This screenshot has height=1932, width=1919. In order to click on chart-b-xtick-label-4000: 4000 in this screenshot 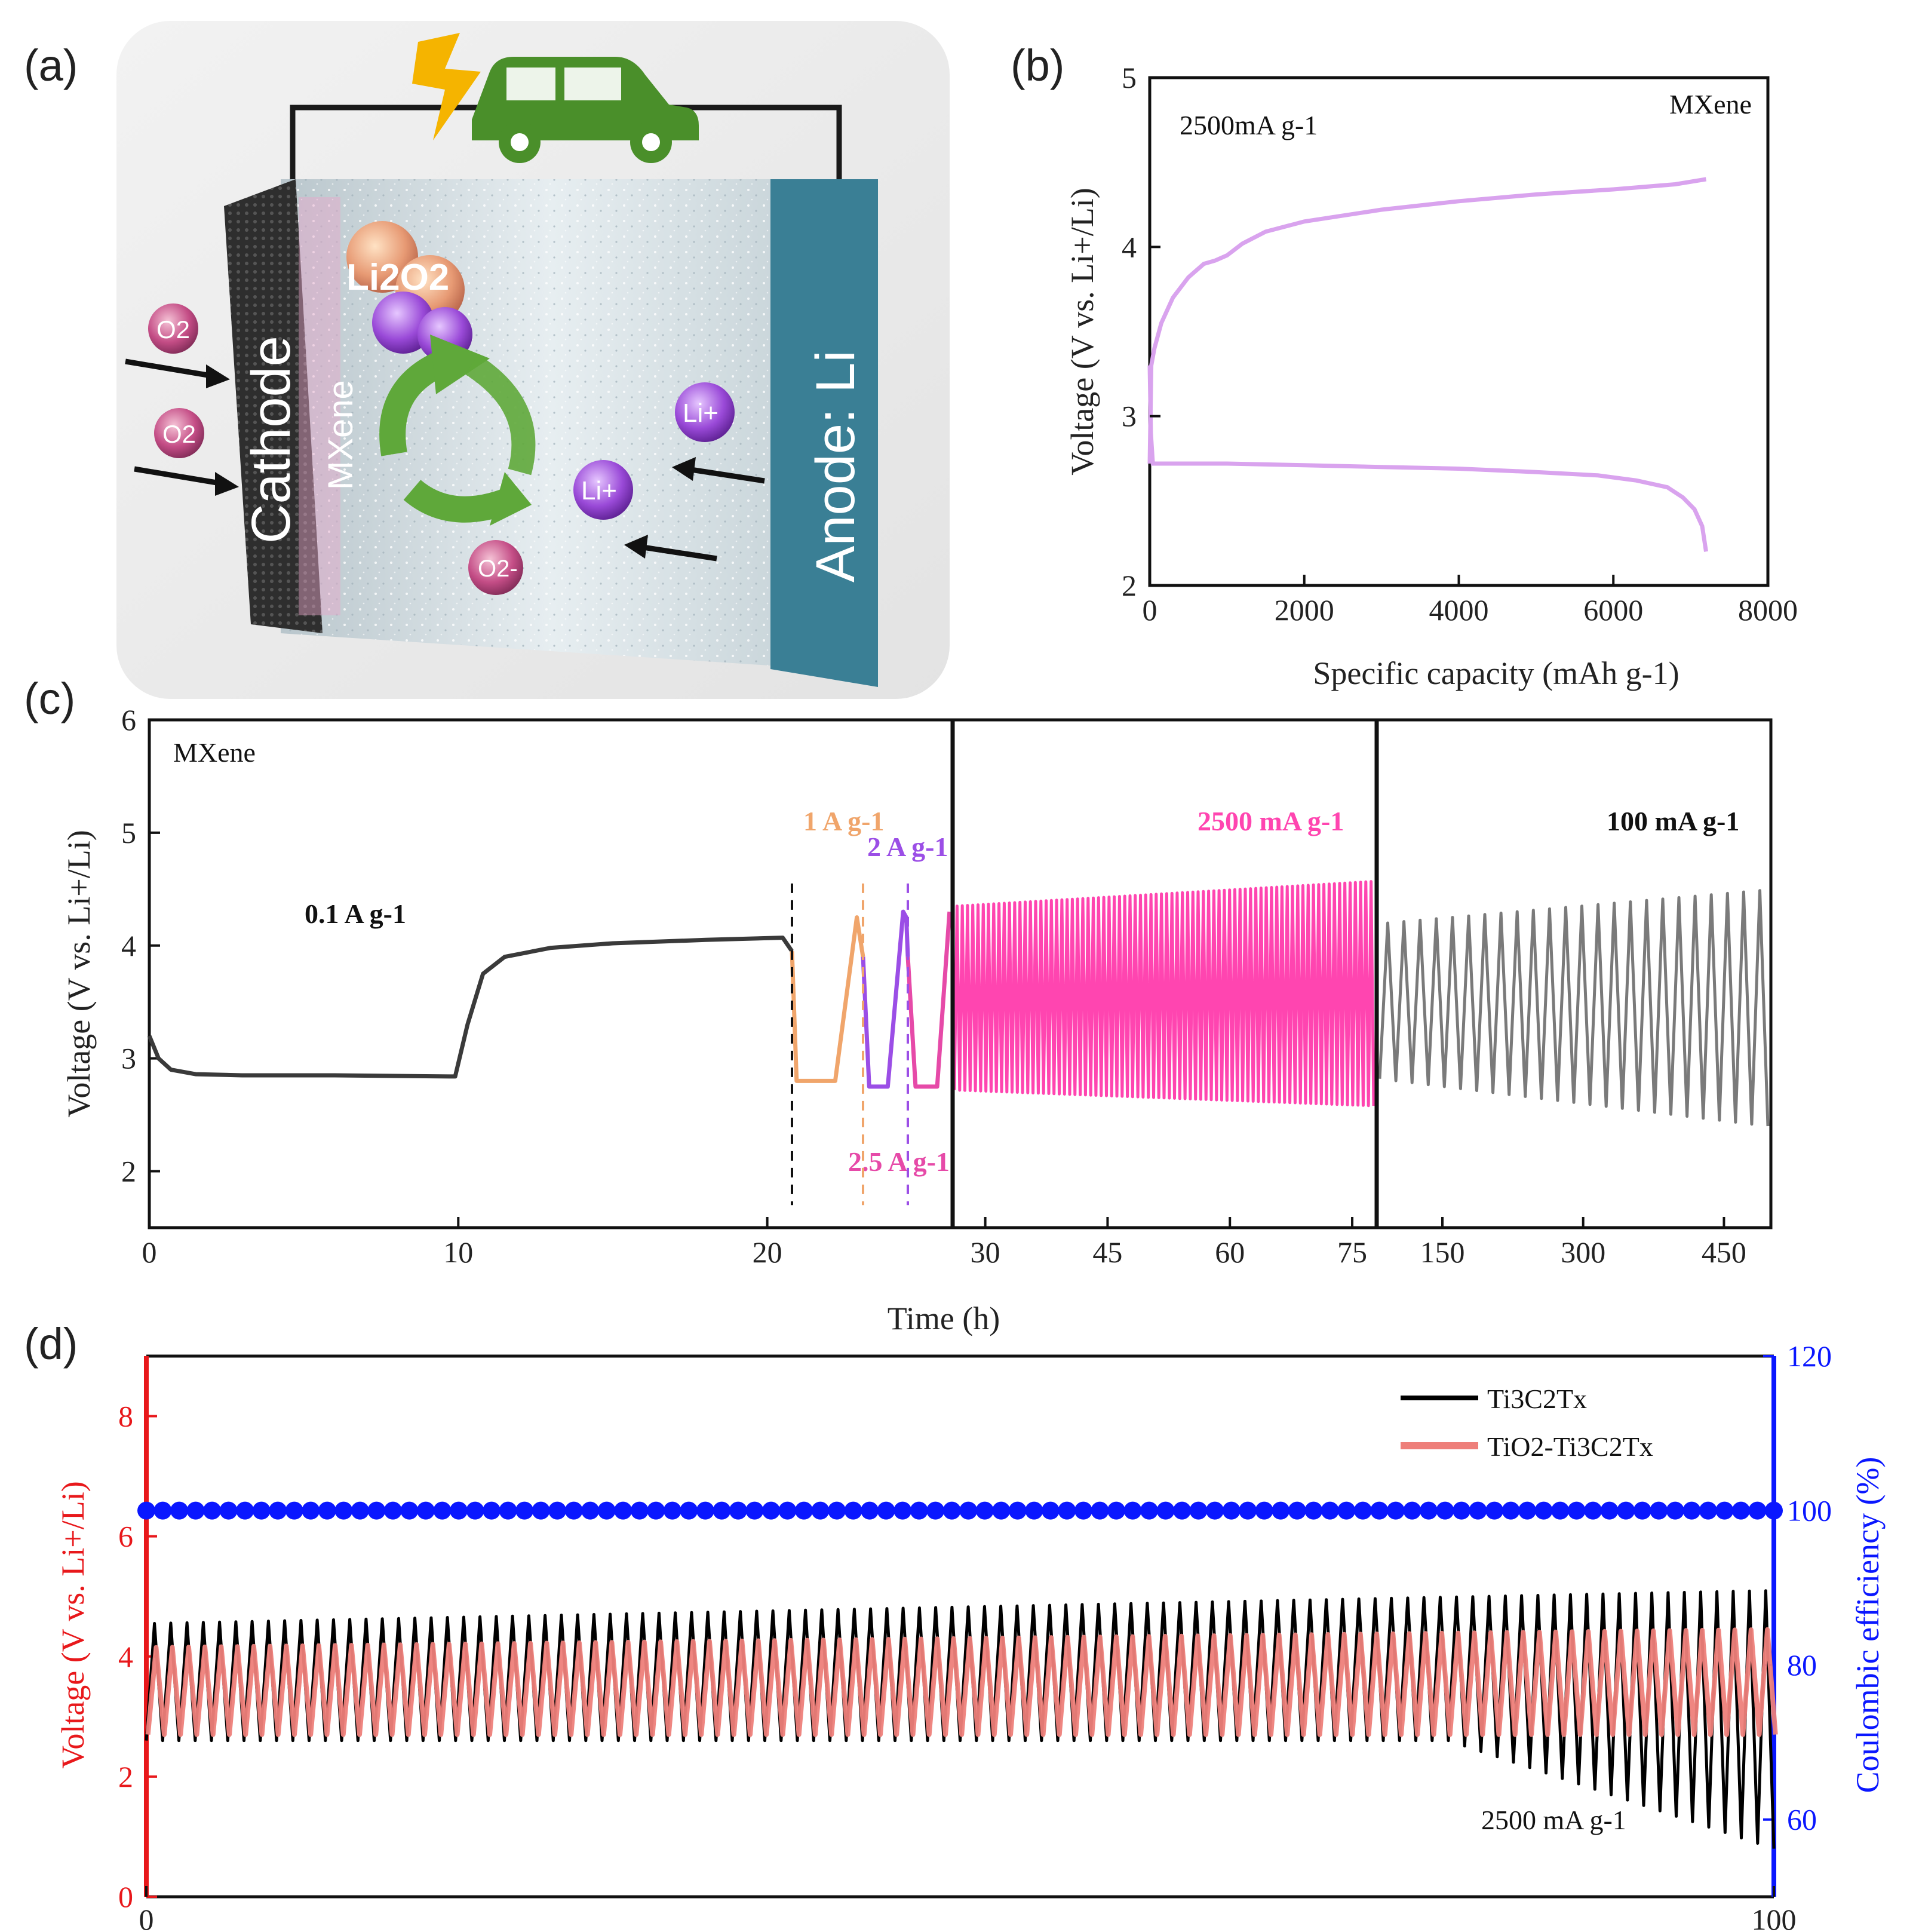, I will do `click(1459, 610)`.